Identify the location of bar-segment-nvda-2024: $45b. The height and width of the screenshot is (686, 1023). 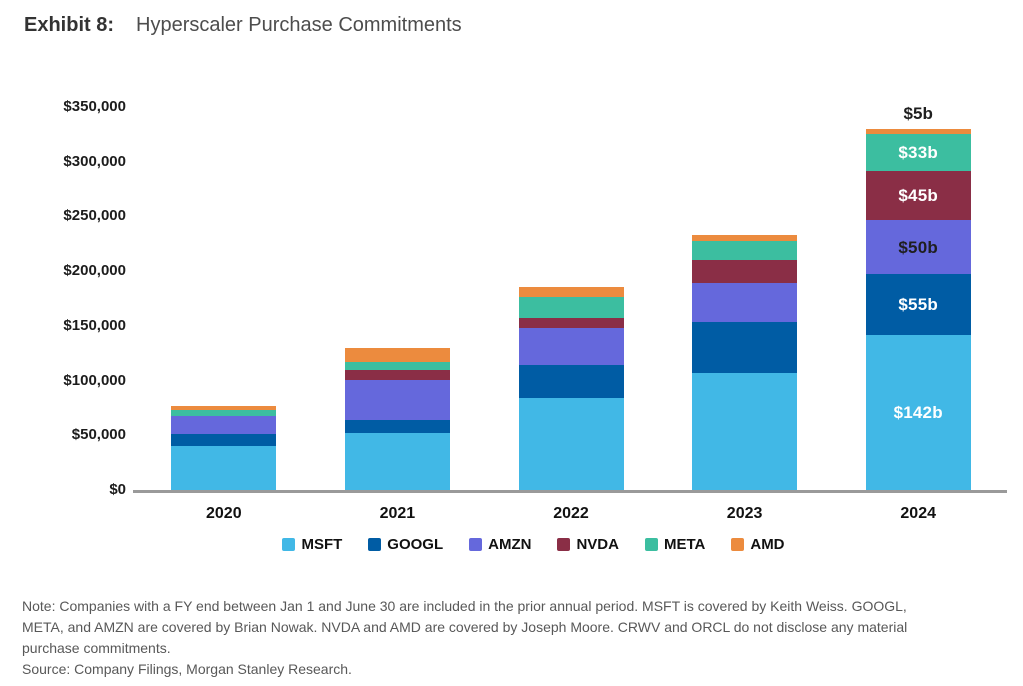
(918, 195).